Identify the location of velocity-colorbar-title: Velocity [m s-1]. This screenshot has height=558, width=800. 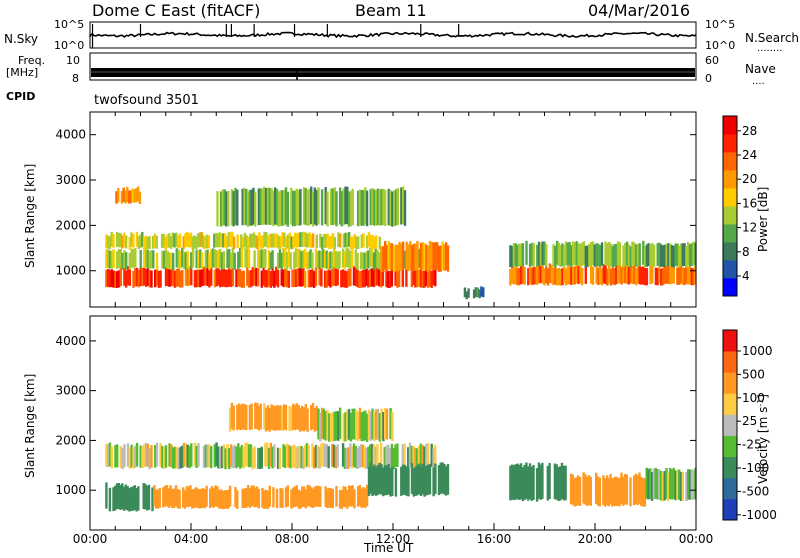
(763, 439).